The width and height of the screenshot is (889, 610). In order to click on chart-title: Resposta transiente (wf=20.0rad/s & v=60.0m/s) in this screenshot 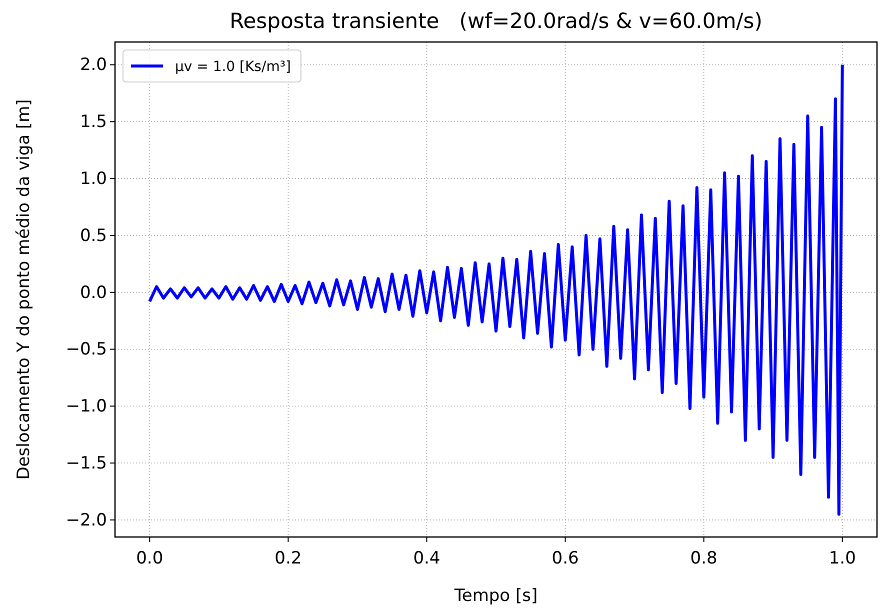, I will do `click(496, 21)`.